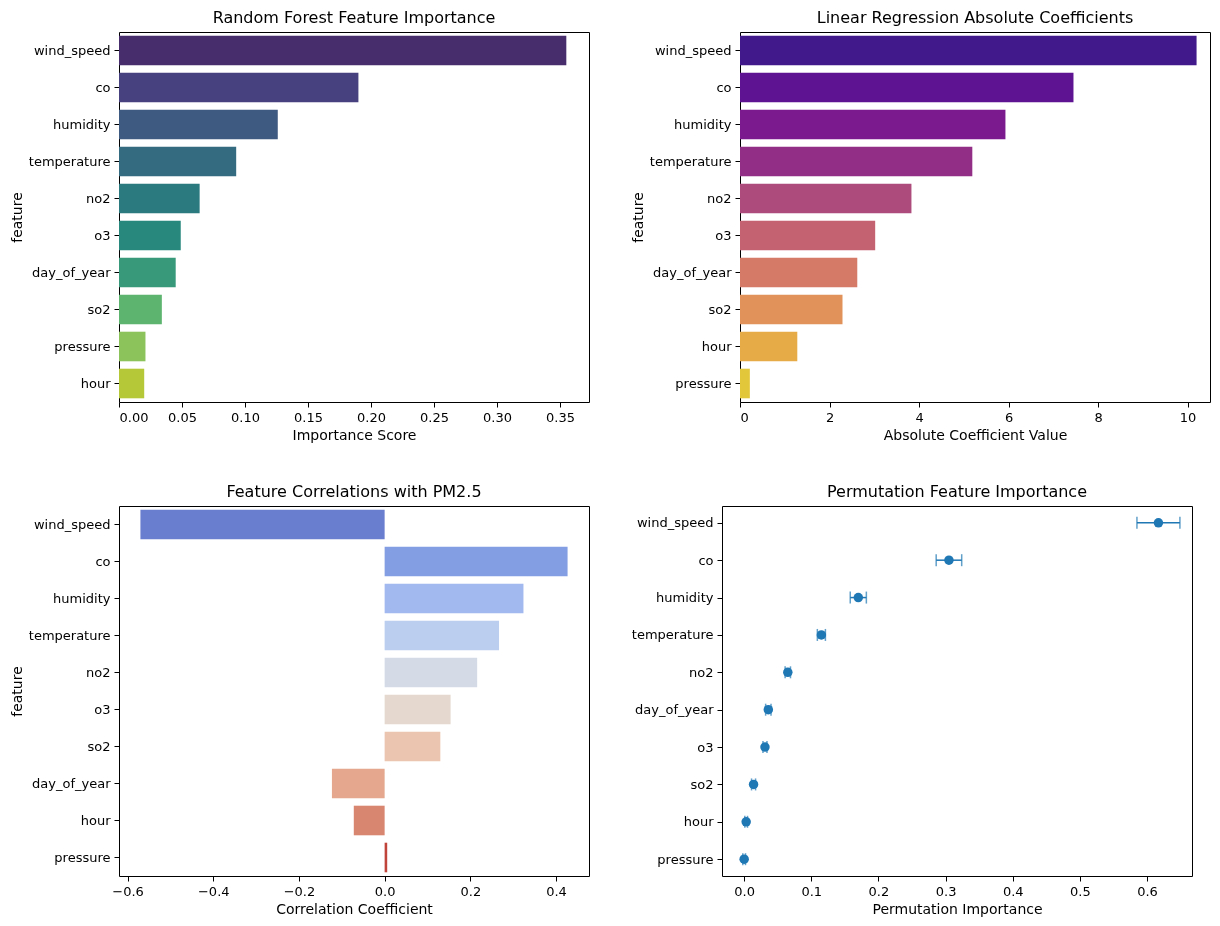 This screenshot has width=1220, height=926. I want to click on x-tick-label: 0.25, so click(434, 417).